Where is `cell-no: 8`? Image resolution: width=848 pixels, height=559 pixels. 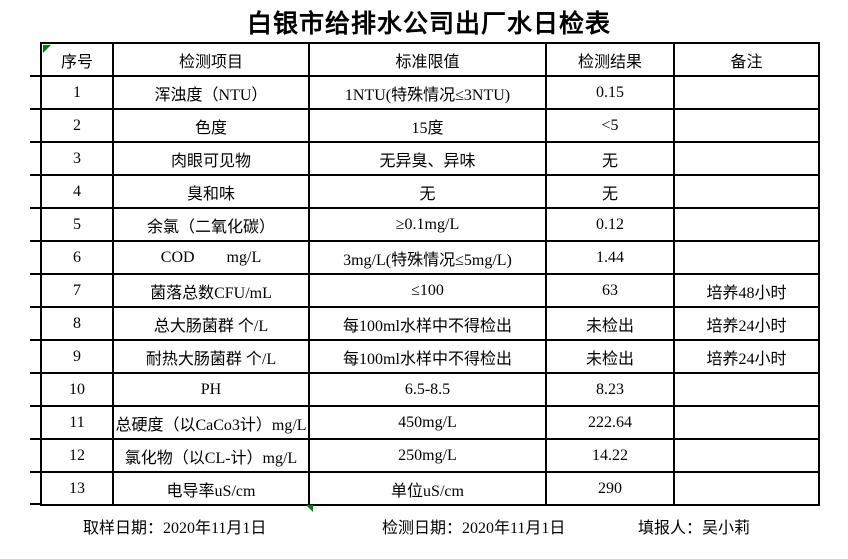
cell-no: 8 is located at coordinates (77, 323).